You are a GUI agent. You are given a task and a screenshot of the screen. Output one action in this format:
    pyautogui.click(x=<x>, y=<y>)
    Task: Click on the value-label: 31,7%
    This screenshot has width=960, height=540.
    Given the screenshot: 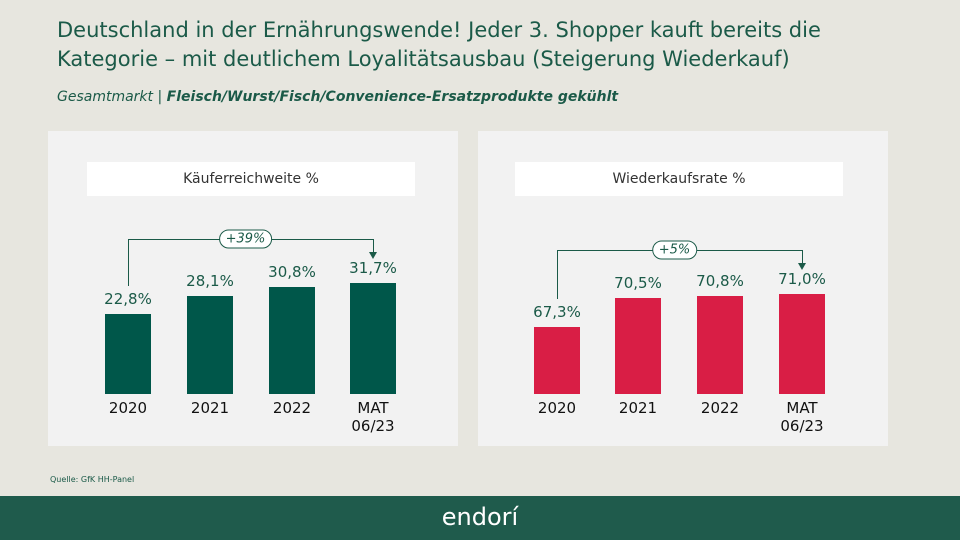 What is the action you would take?
    pyautogui.click(x=373, y=268)
    